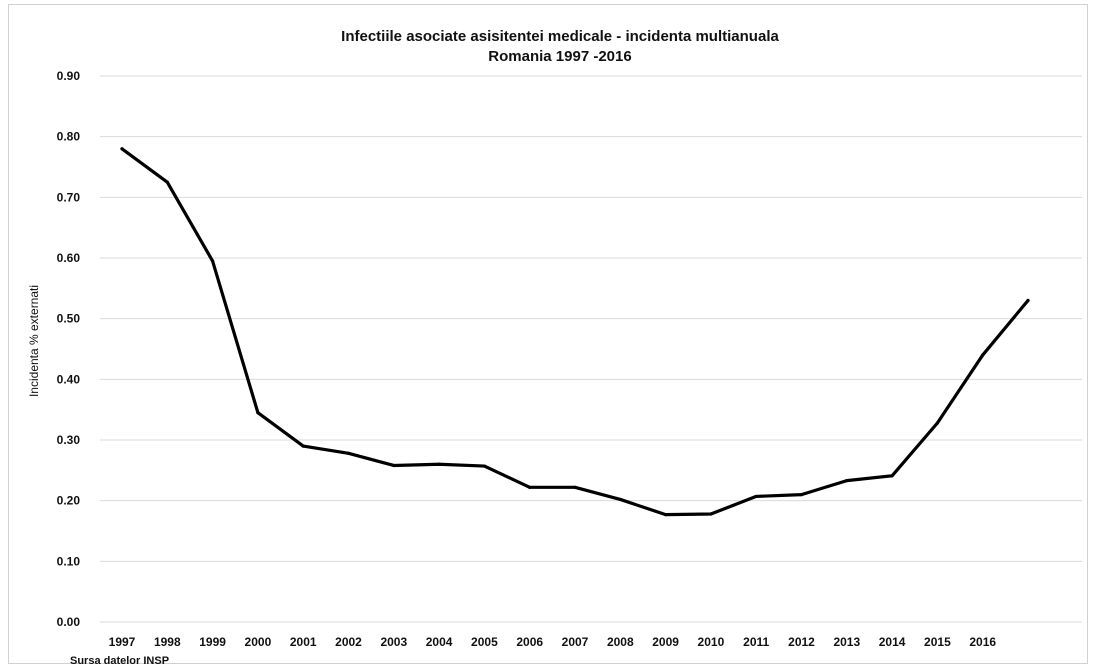  What do you see at coordinates (665, 642) in the screenshot?
I see `x-tick-label: 2009` at bounding box center [665, 642].